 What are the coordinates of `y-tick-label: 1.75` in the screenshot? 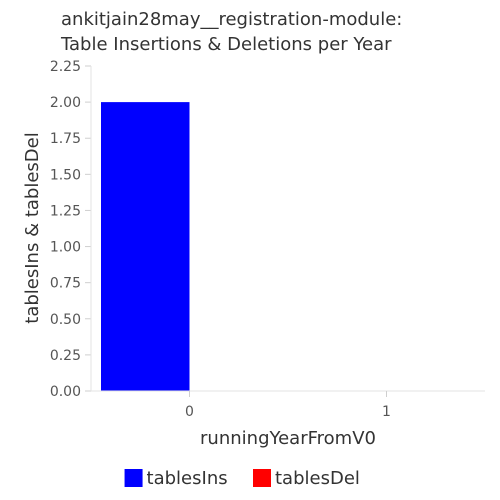 It's located at (65, 139).